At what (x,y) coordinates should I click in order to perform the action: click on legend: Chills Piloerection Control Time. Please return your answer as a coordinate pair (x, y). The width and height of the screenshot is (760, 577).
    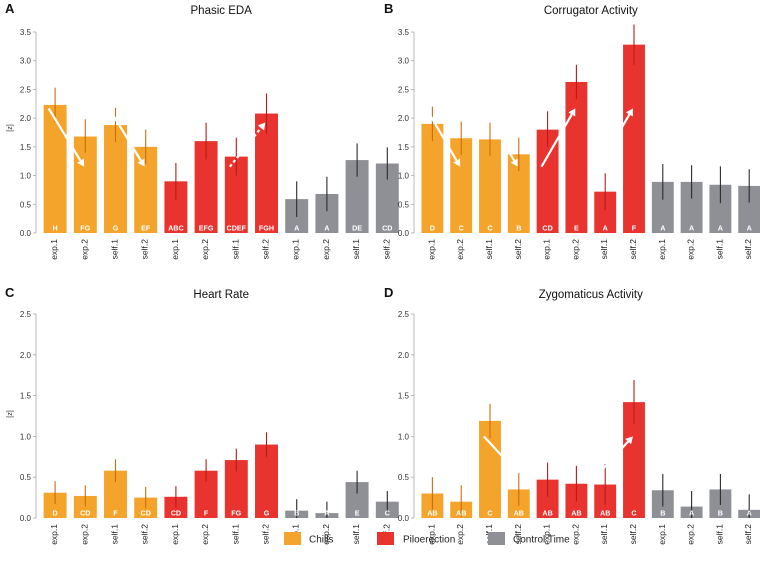
    Looking at the image, I should click on (427, 539).